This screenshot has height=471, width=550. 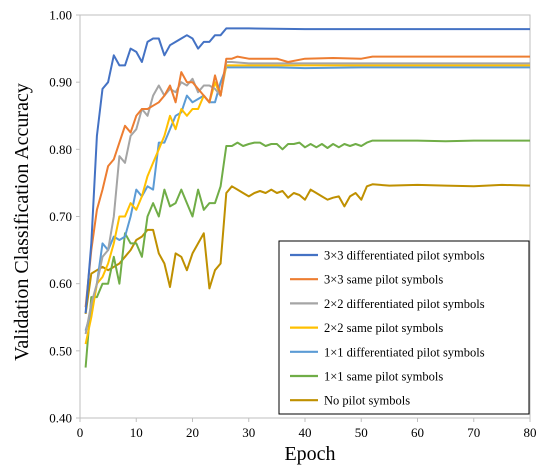 I want to click on y-axis-title: Validation Classification Accuracy, so click(x=22, y=222).